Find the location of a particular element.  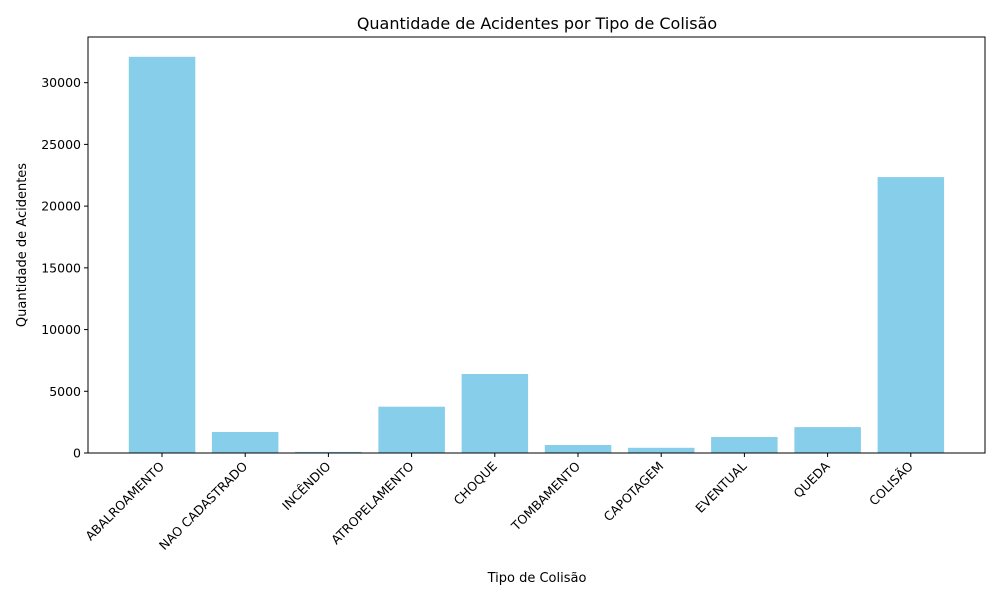

x-tick-label: ABALROAMENTO is located at coordinates (124, 500).